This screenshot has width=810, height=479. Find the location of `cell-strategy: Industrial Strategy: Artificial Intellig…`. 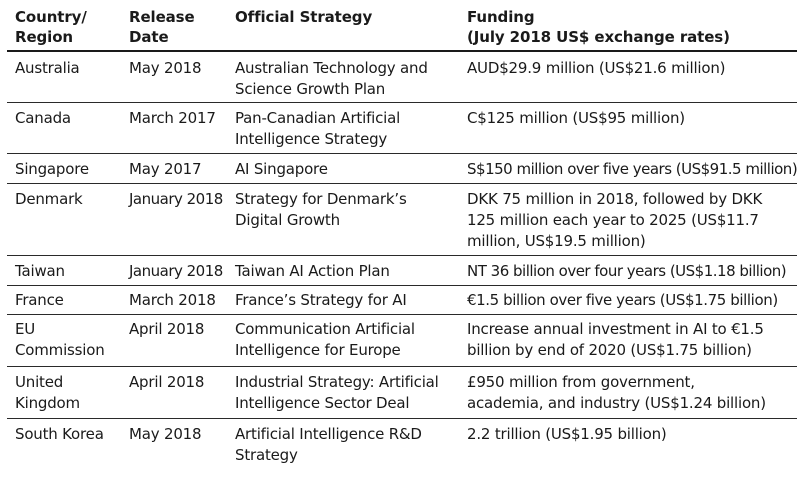

cell-strategy: Industrial Strategy: Artificial Intellig… is located at coordinates (337, 392).